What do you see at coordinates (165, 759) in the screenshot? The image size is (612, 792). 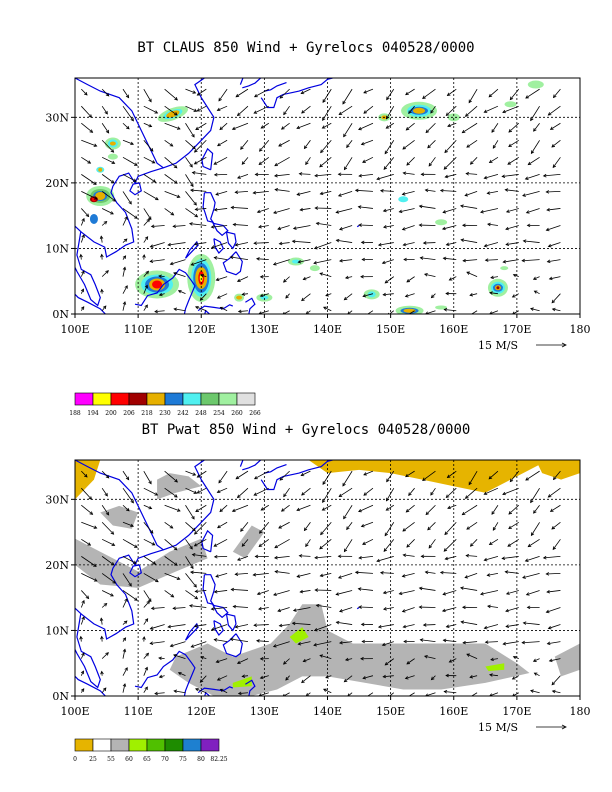 I see `colorbar-label: 70` at bounding box center [165, 759].